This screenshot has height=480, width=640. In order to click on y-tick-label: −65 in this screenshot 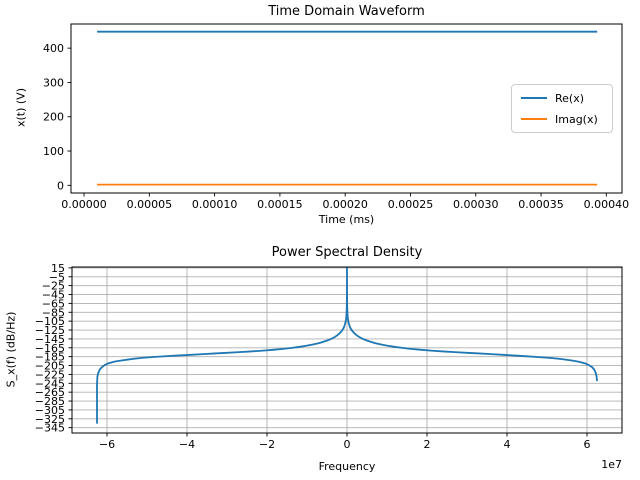, I will do `click(53, 303)`.